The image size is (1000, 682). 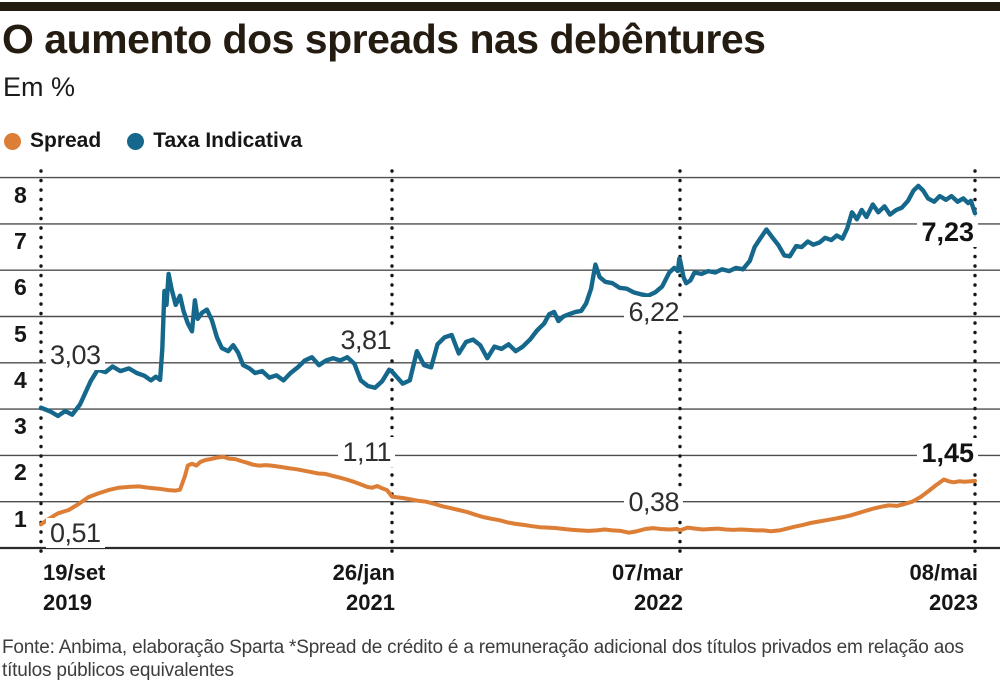 I want to click on y-axis-label-7: 7, so click(x=20, y=240).